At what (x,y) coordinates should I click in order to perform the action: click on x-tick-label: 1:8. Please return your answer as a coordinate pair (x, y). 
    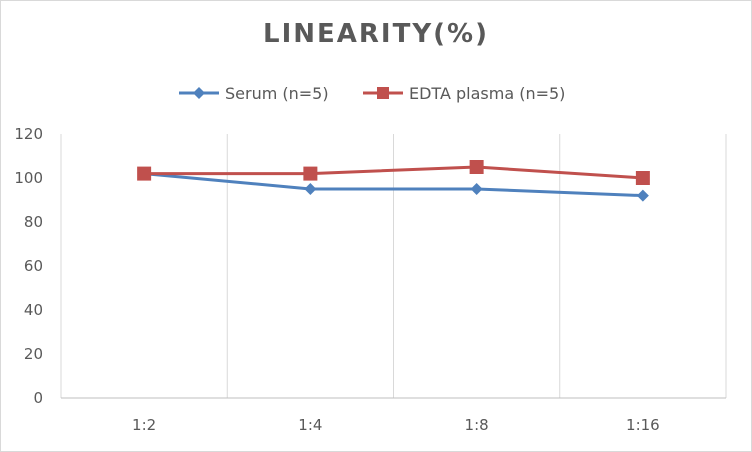
    Looking at the image, I should click on (477, 425).